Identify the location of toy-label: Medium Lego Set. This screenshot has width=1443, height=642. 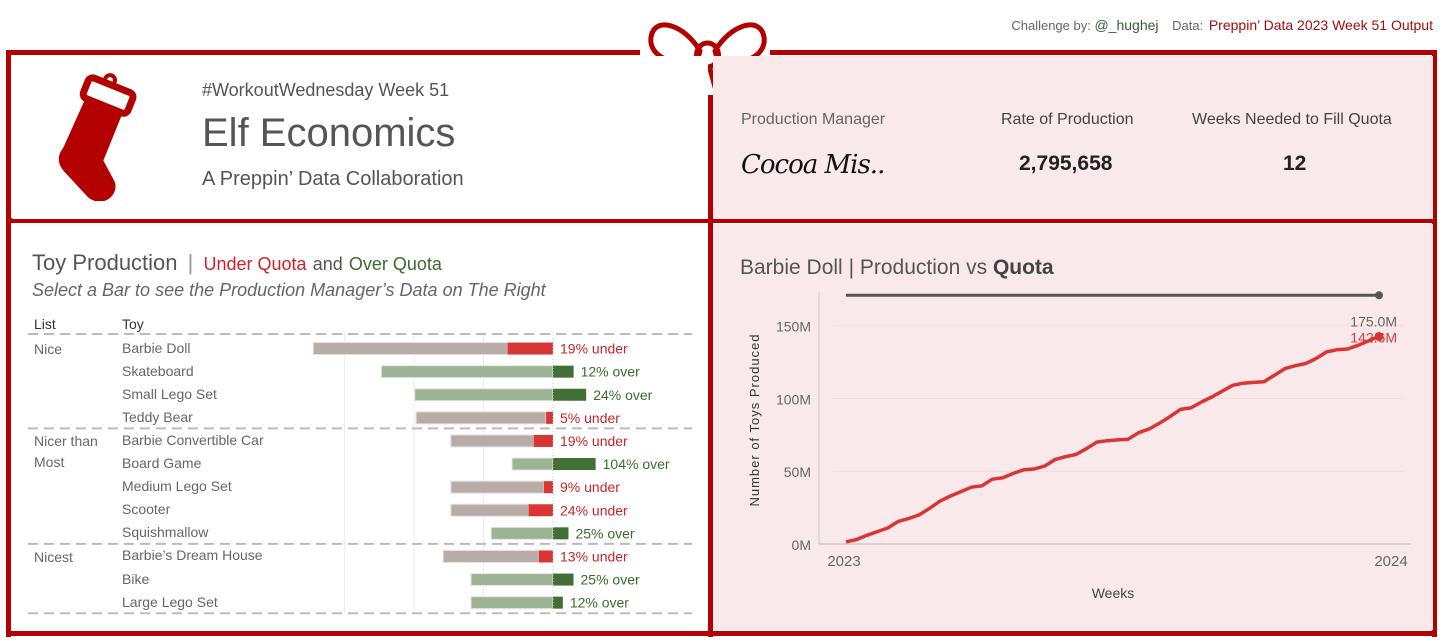
(177, 486).